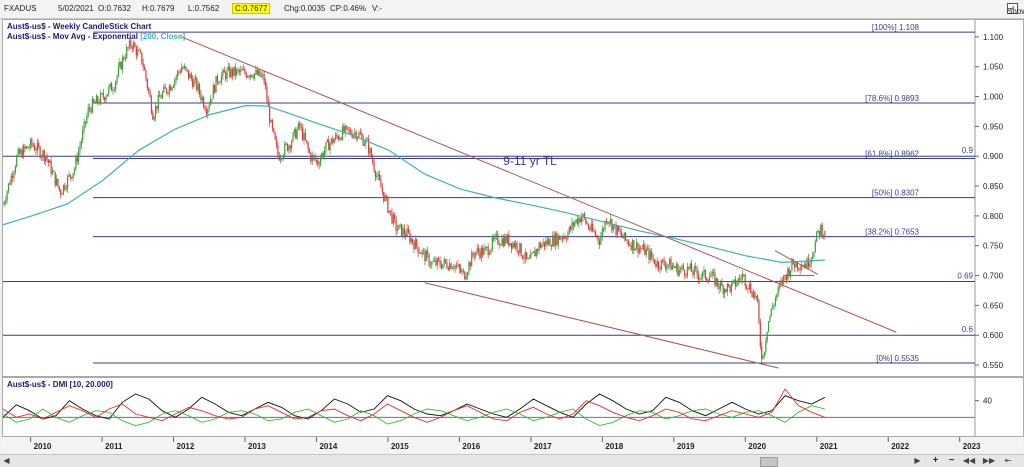 This screenshot has width=1024, height=467. Describe the element at coordinates (6, 460) in the screenshot. I see `scroll-left-arrow-icon: ◀` at that location.